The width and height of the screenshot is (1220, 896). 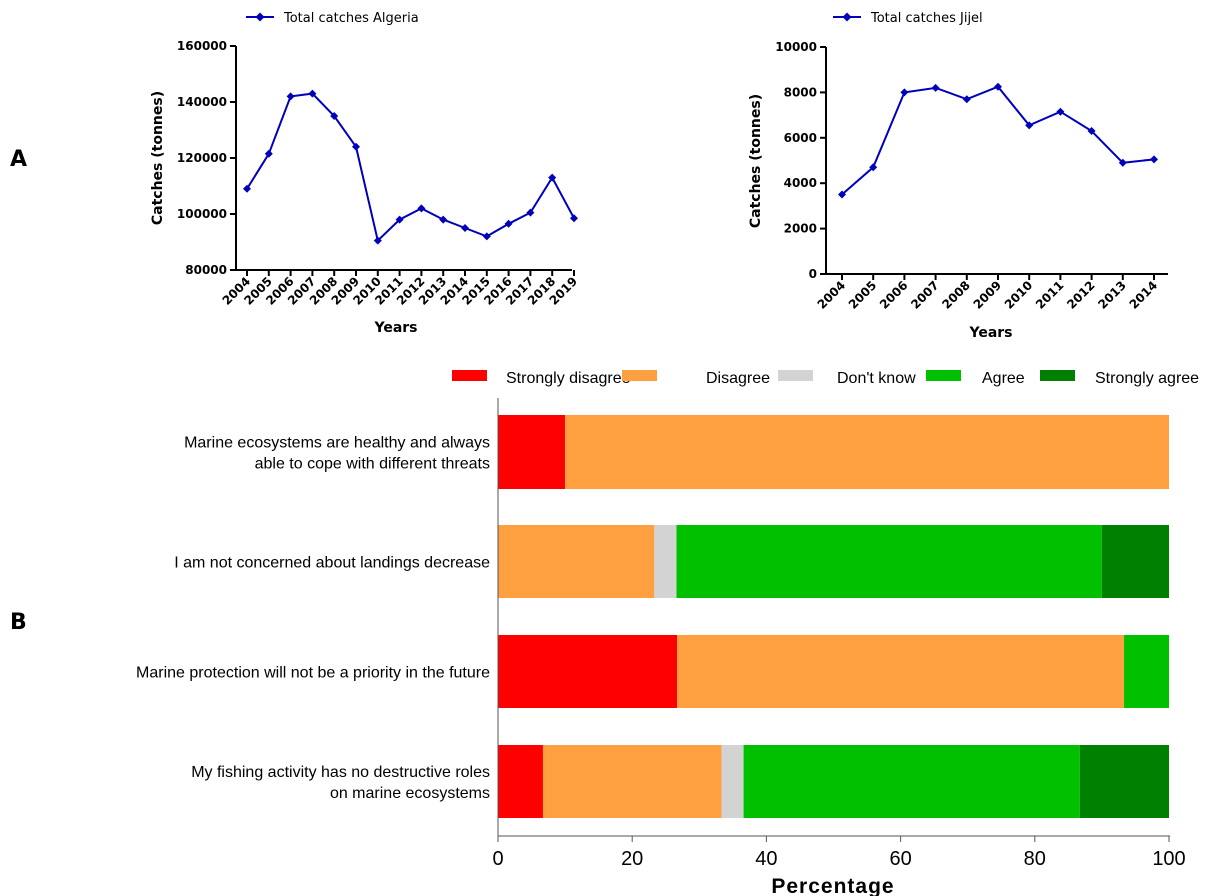 What do you see at coordinates (800, 229) in the screenshot?
I see `jijel-y-tick-label: 2000` at bounding box center [800, 229].